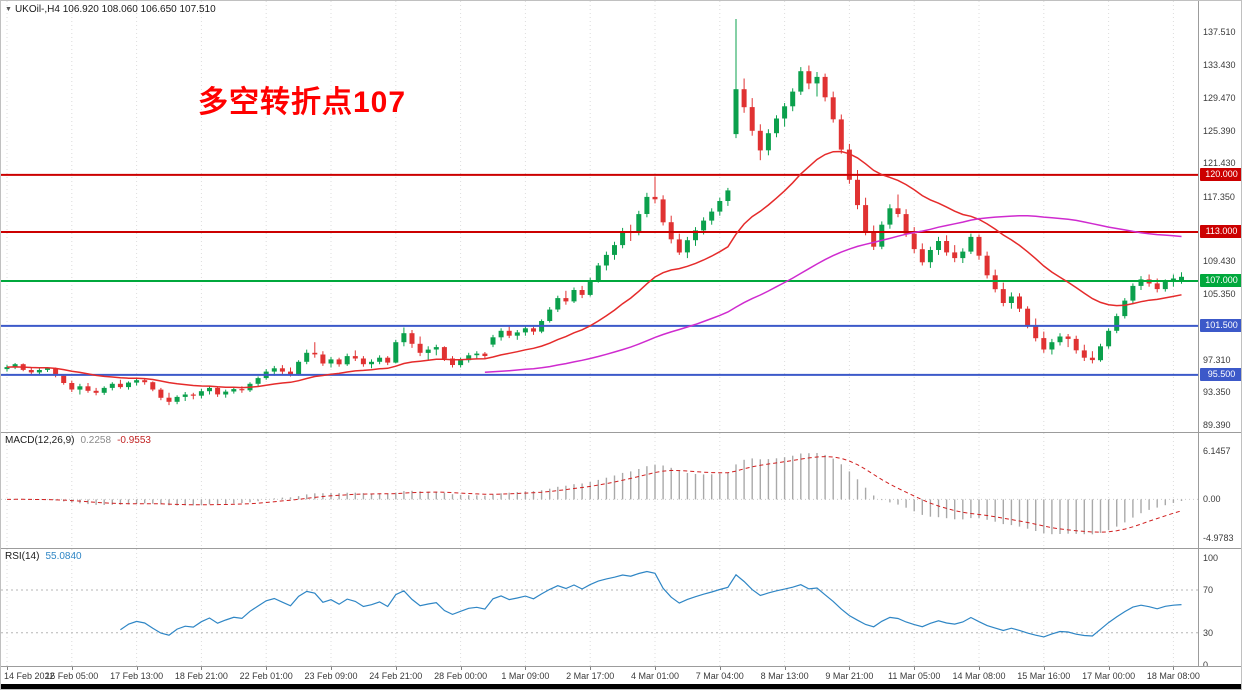 The image size is (1242, 690). What do you see at coordinates (651, 604) in the screenshot?
I see `rsi-line` at bounding box center [651, 604].